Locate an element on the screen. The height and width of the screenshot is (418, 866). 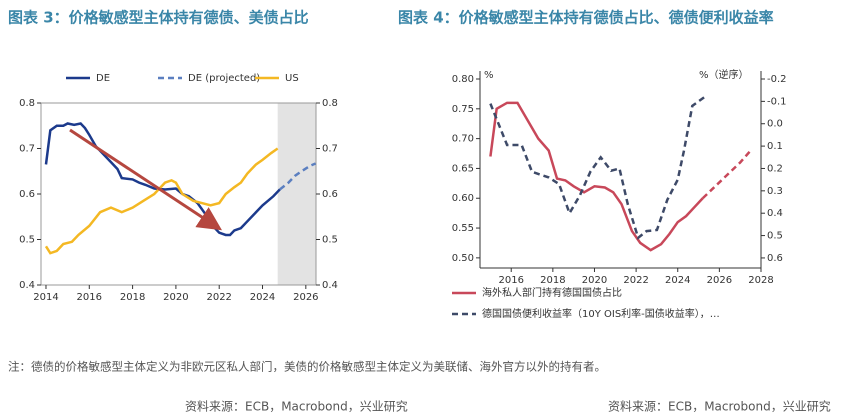
chart-title: 图表 4：价格敏感型主体持有德债占比、德债便利收益率 is located at coordinates (586, 18).